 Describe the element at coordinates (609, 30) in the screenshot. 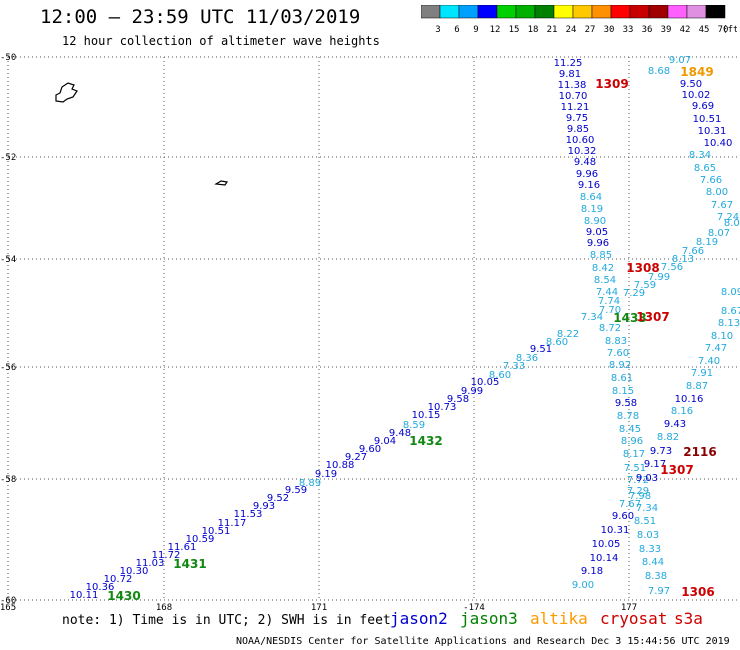

I see `color-scale-label: 30` at that location.